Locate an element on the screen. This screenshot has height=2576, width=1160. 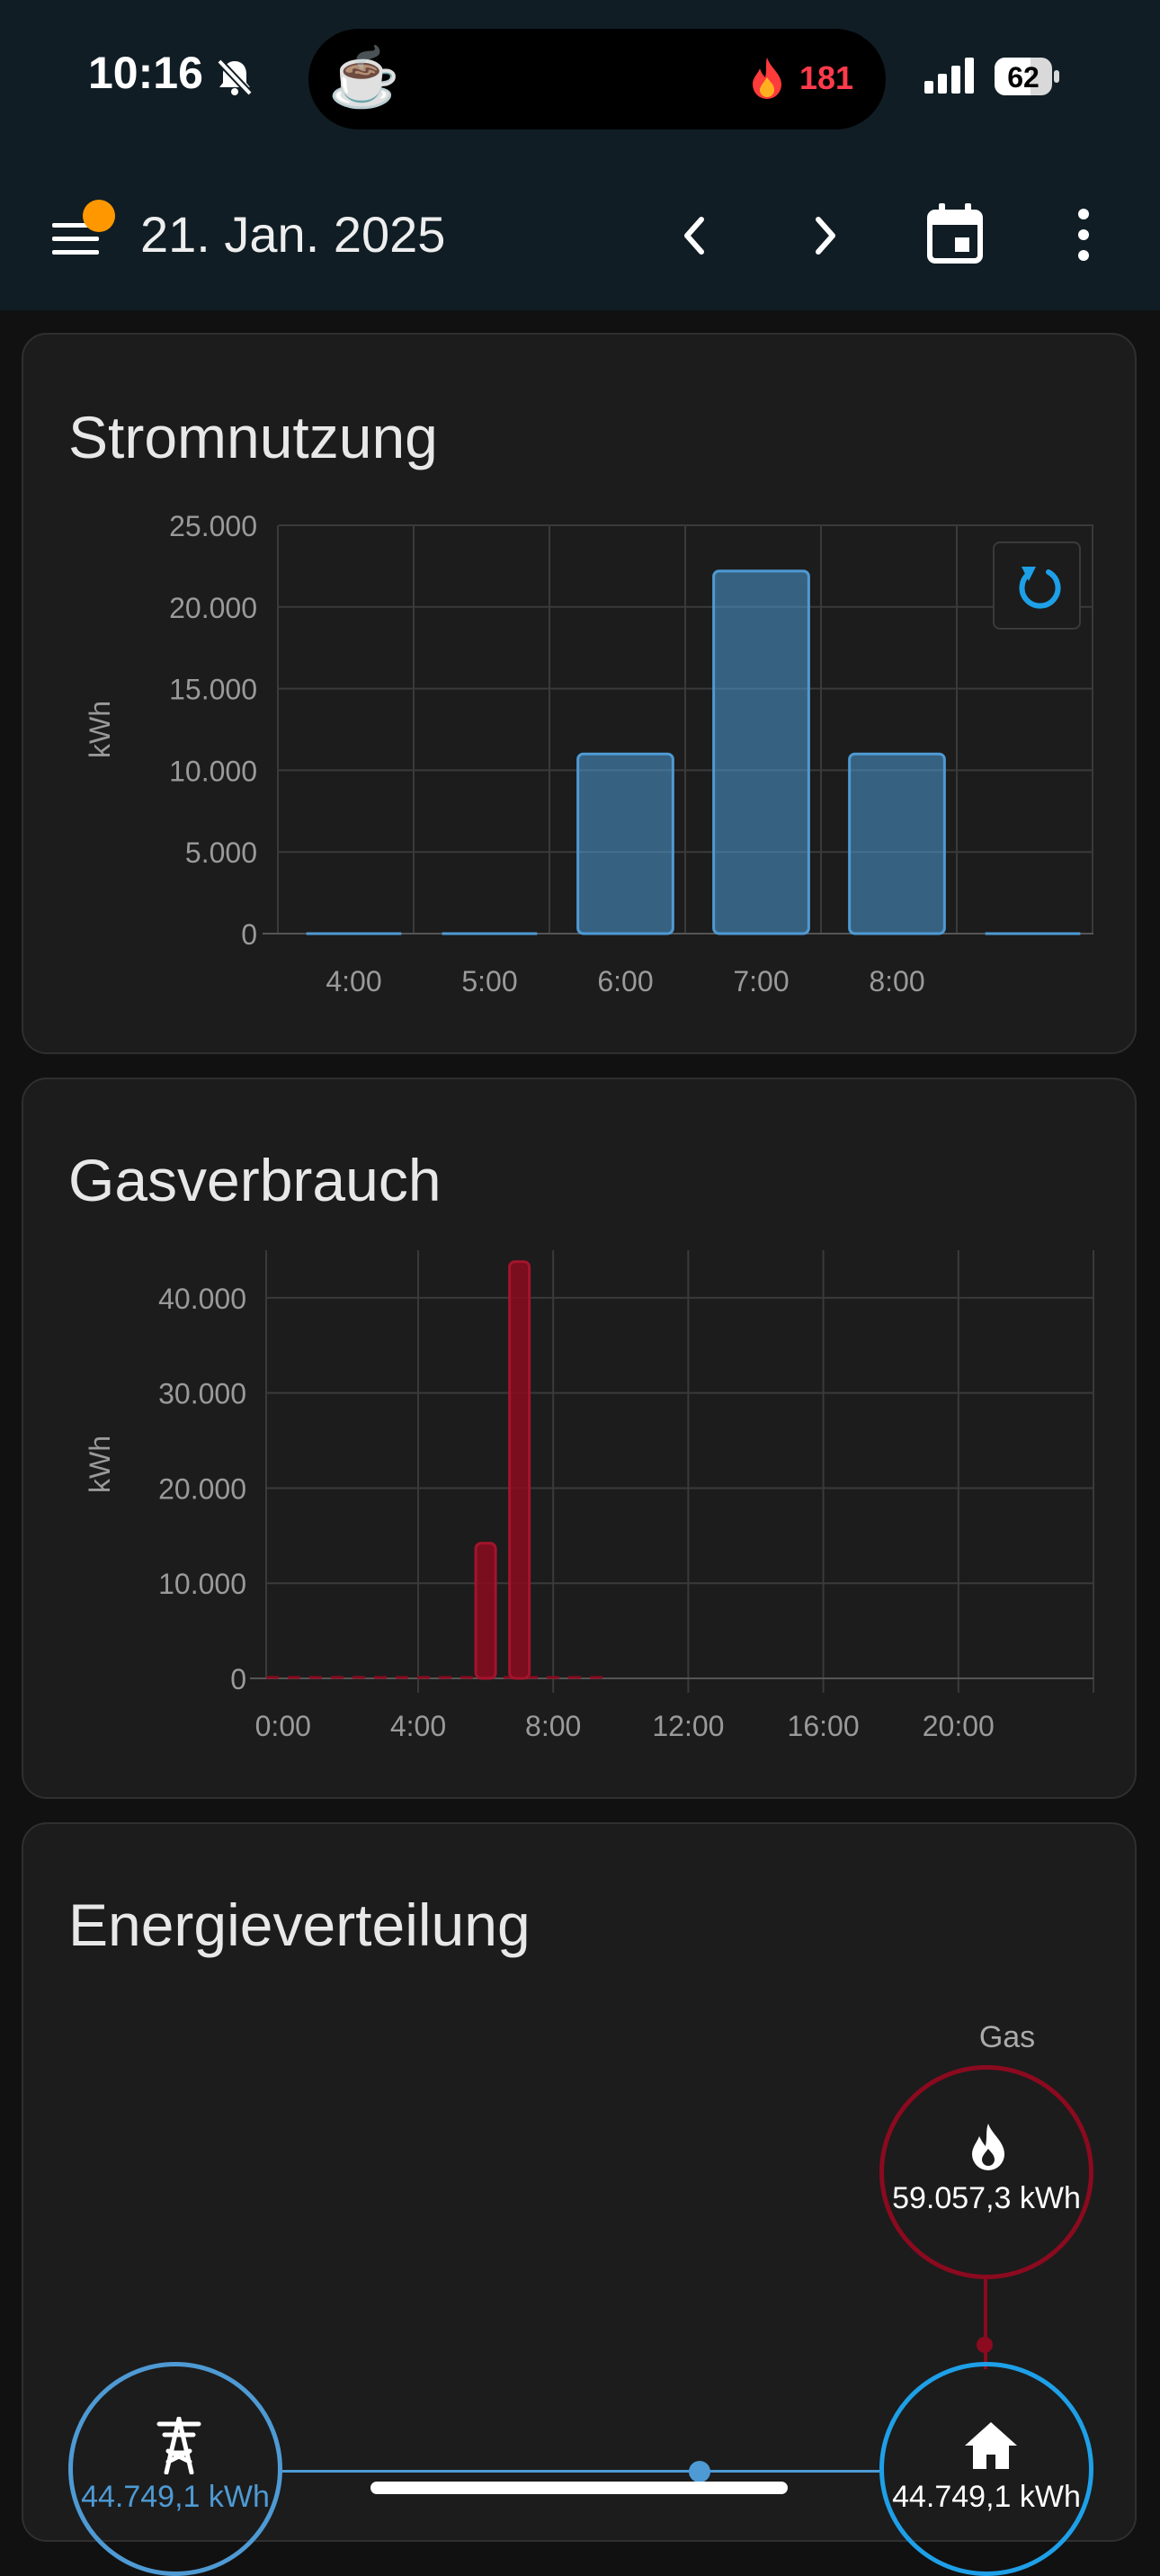
x-tick-label: 6:00 is located at coordinates (625, 981).